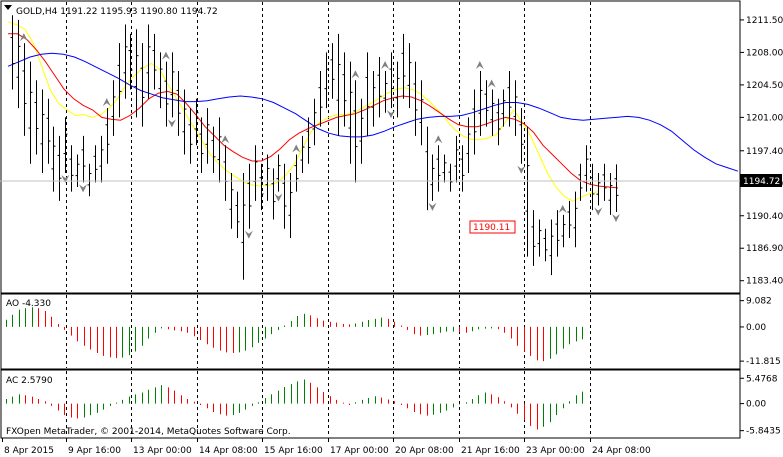 This screenshot has width=783, height=457. Describe the element at coordinates (94, 451) in the screenshot. I see `time-tick-label: 9 Apr 16:00` at that location.